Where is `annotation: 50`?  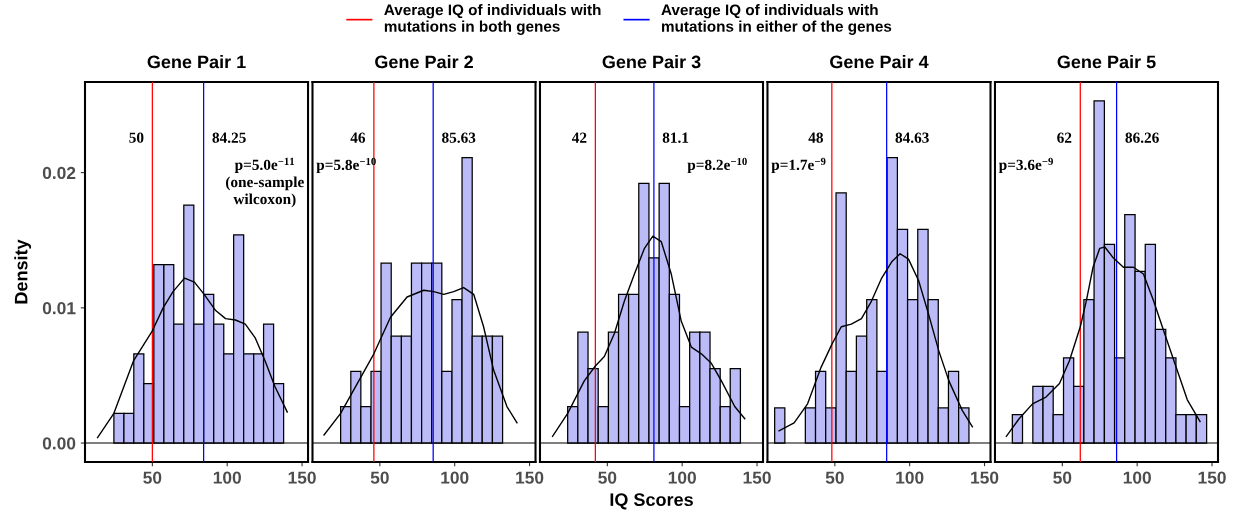
annotation: 50 is located at coordinates (136, 137).